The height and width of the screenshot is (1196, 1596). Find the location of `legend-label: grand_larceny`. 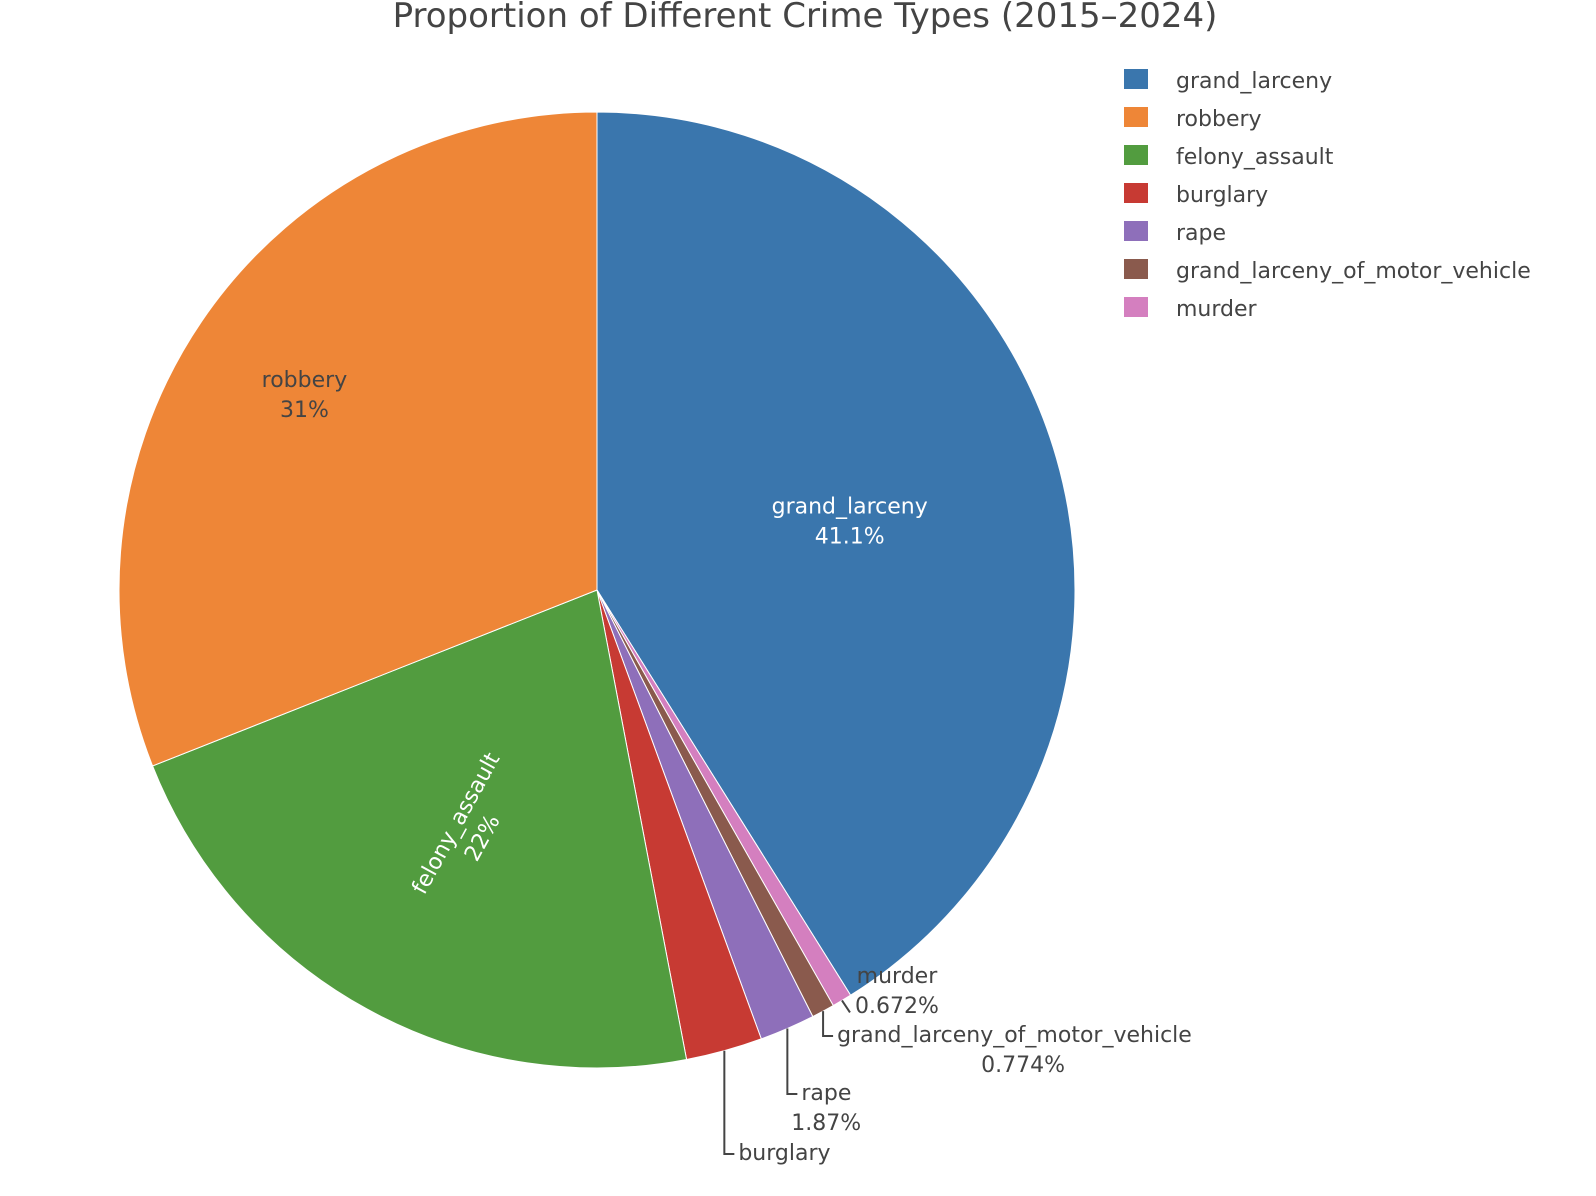

legend-label: grand_larceny is located at coordinates (1254, 81).